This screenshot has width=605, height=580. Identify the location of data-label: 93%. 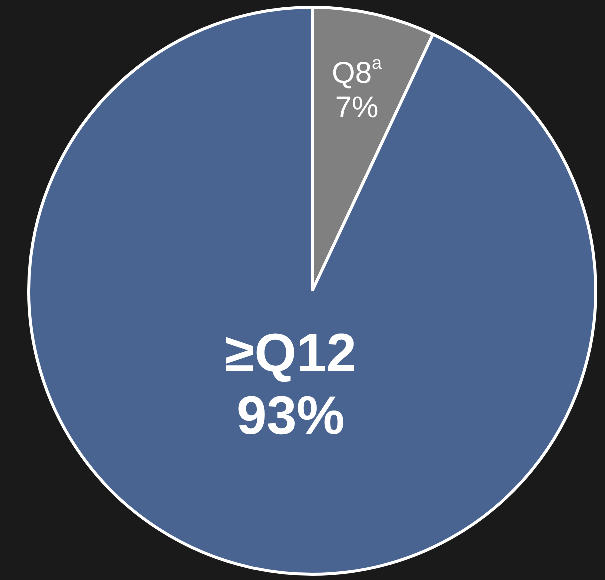
(290, 416).